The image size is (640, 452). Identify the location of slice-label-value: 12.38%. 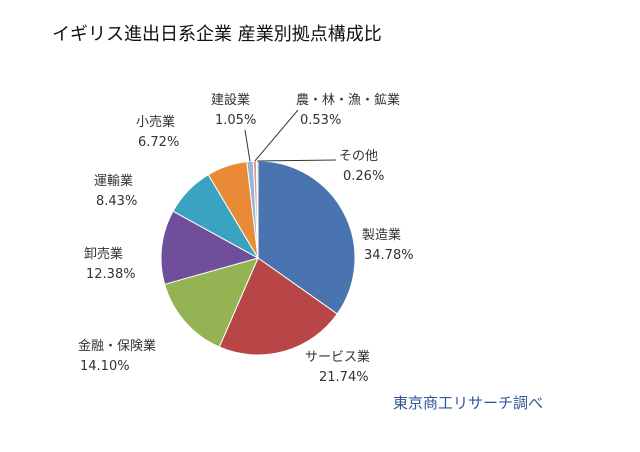
(111, 274).